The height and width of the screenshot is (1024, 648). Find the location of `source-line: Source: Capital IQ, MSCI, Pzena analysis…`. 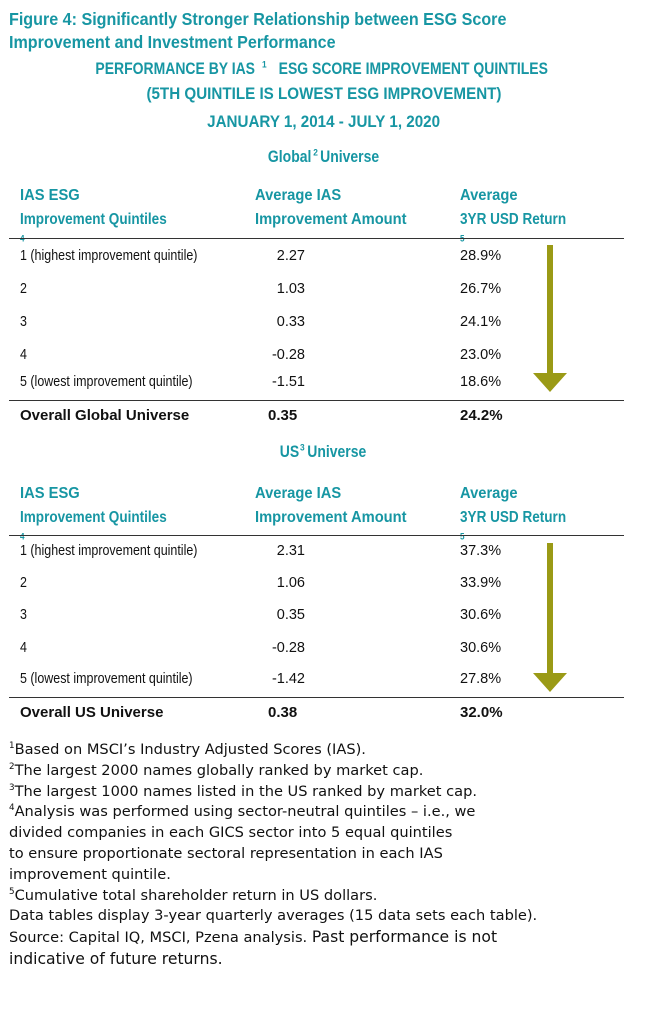

source-line: Source: Capital IQ, MSCI, Pzena analysis… is located at coordinates (324, 938).